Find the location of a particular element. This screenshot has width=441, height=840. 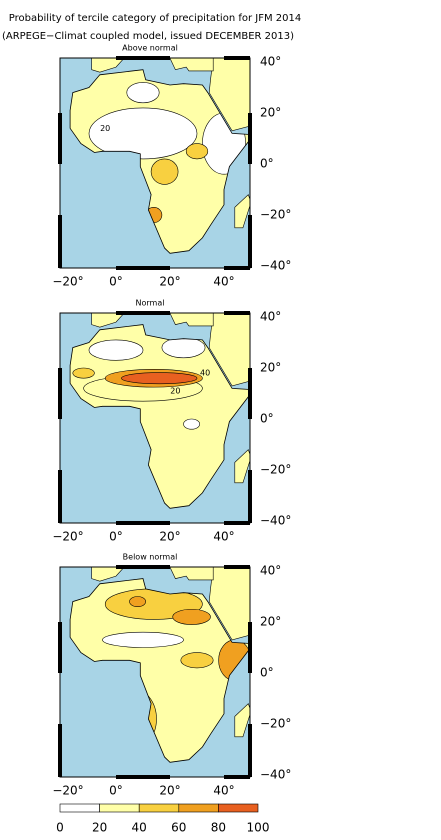

panel-title: Above normal is located at coordinates (150, 48).